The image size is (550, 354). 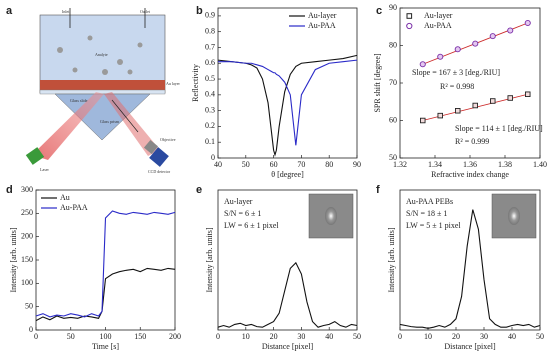 I want to click on legend-label: Au, so click(x=65, y=197).